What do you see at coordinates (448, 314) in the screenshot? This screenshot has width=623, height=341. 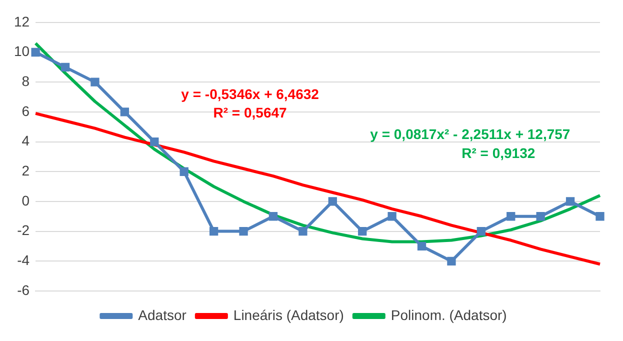 I see `legend-label: Polinom. (Adatsor)` at bounding box center [448, 314].